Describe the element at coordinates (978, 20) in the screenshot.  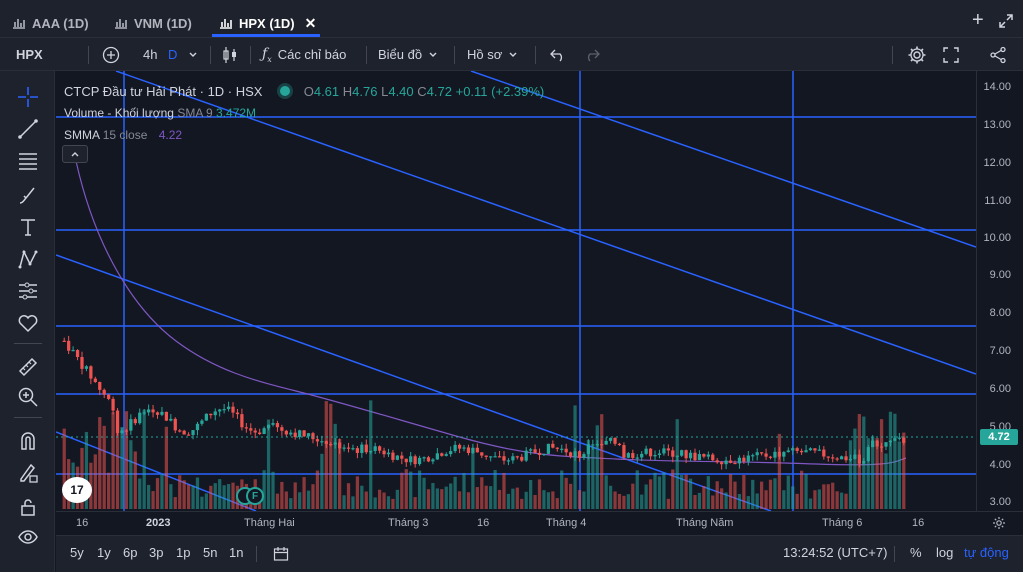
I see `plus-icon: +` at that location.